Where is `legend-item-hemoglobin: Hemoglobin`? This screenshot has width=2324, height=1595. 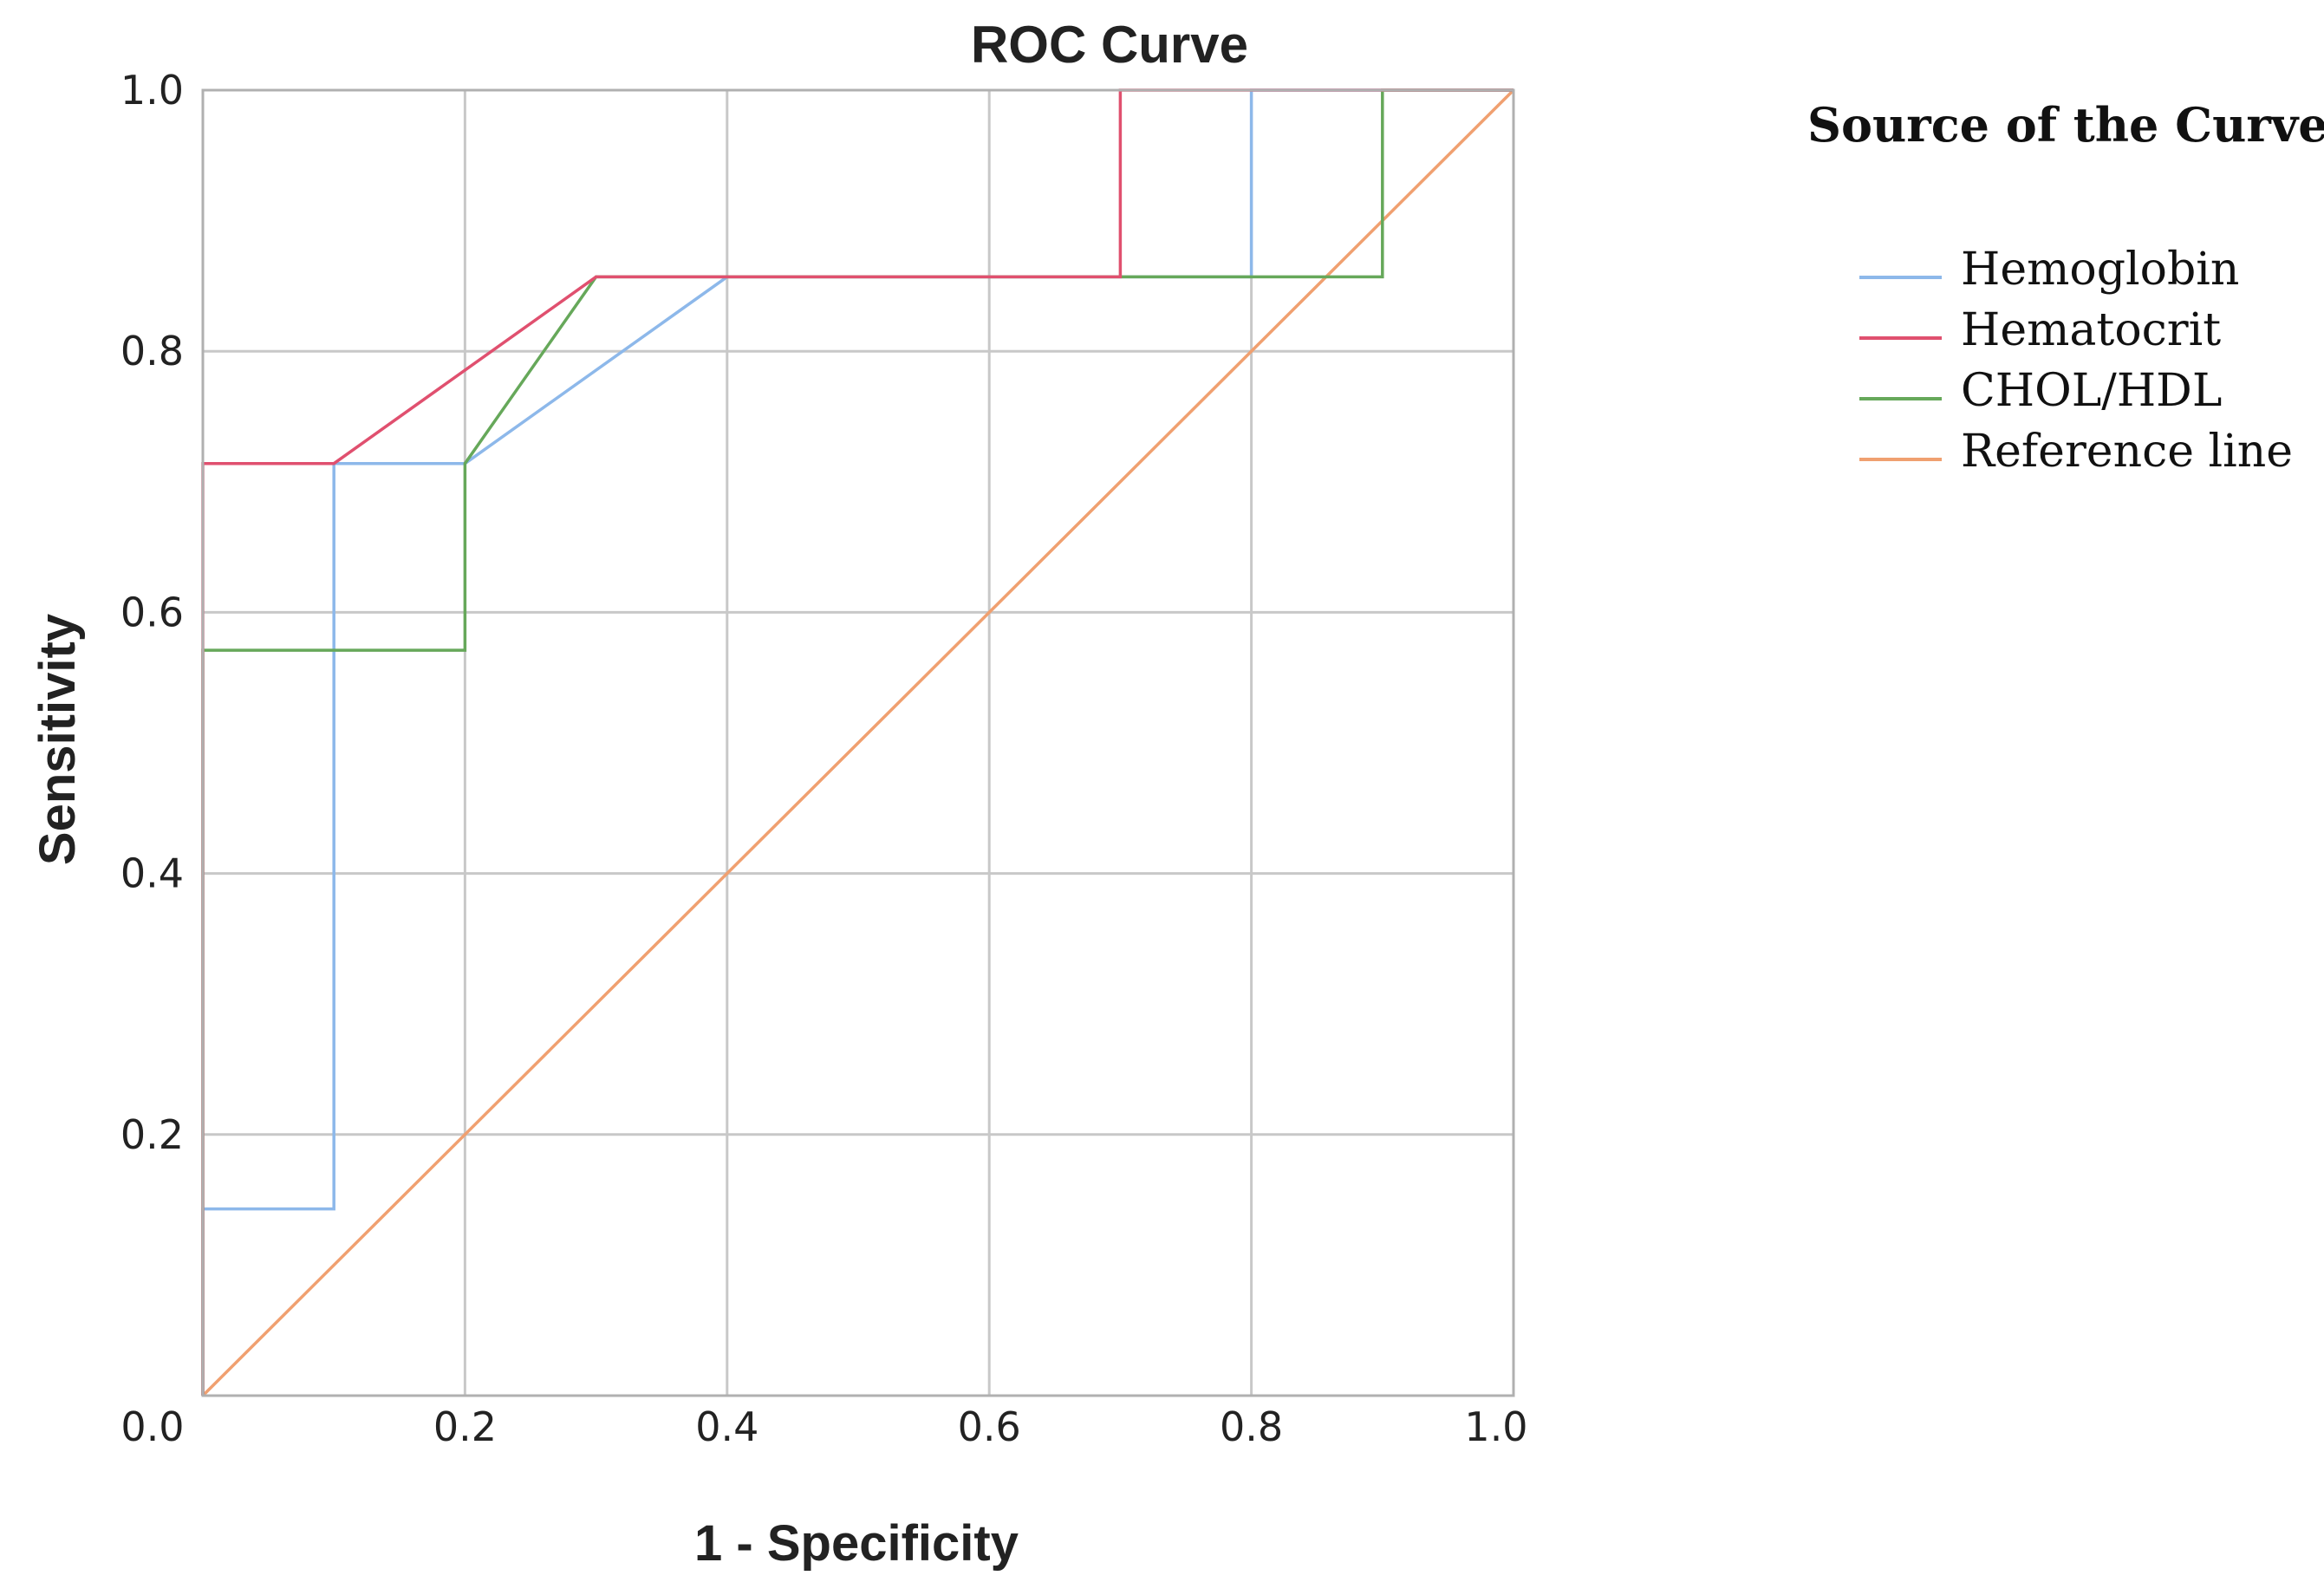 legend-item-hemoglobin: Hemoglobin is located at coordinates (2049, 270).